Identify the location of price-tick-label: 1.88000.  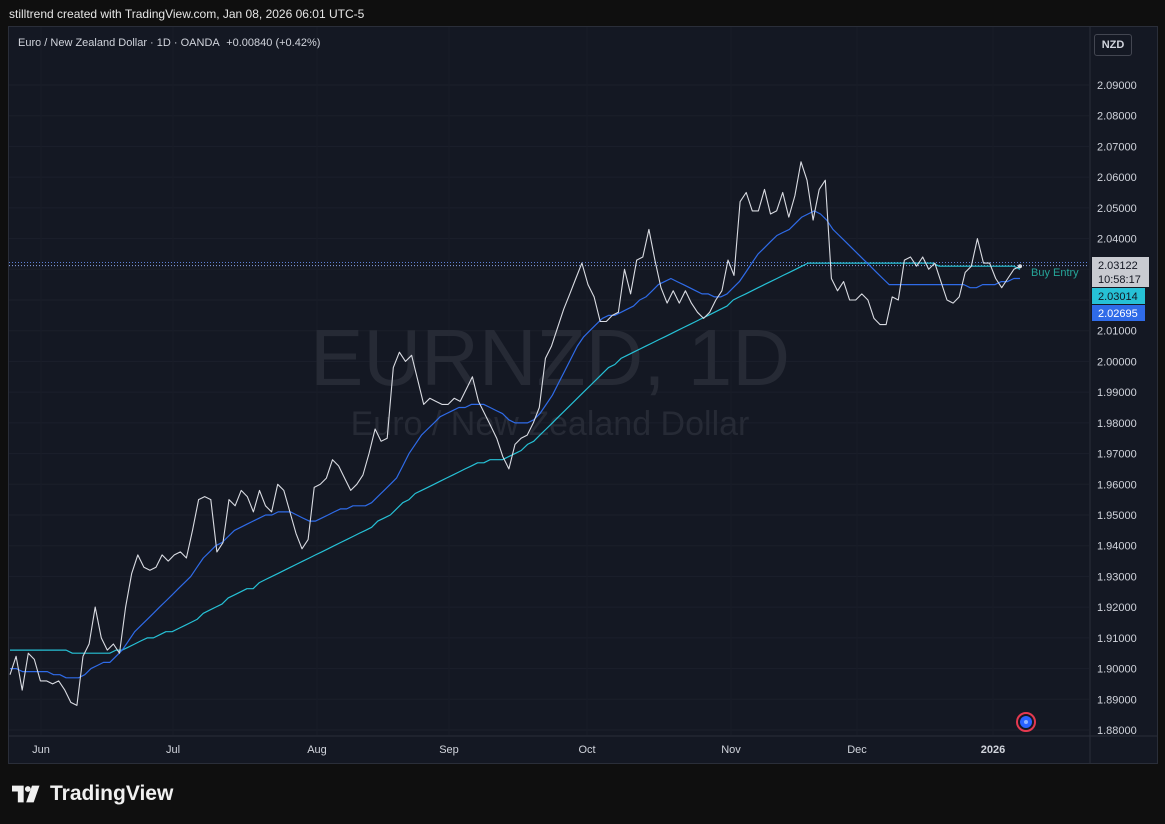
(1117, 731).